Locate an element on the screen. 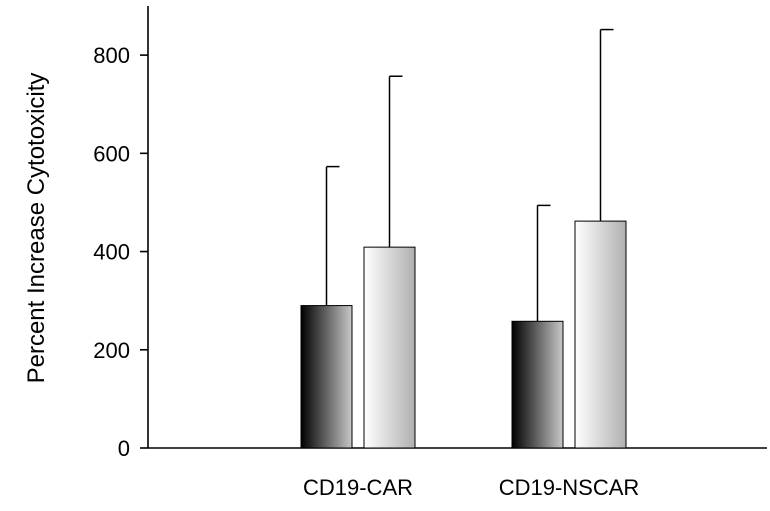 This screenshot has height=511, width=770. x-axis: CD19-CAR CD19-NSCAR is located at coordinates (457, 473).